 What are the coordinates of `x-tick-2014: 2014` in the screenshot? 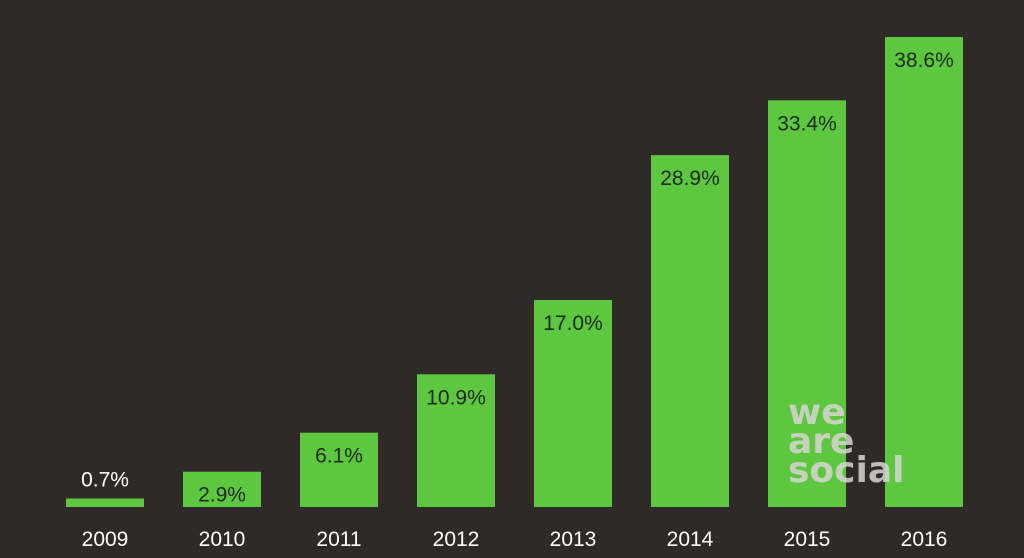 It's located at (690, 539).